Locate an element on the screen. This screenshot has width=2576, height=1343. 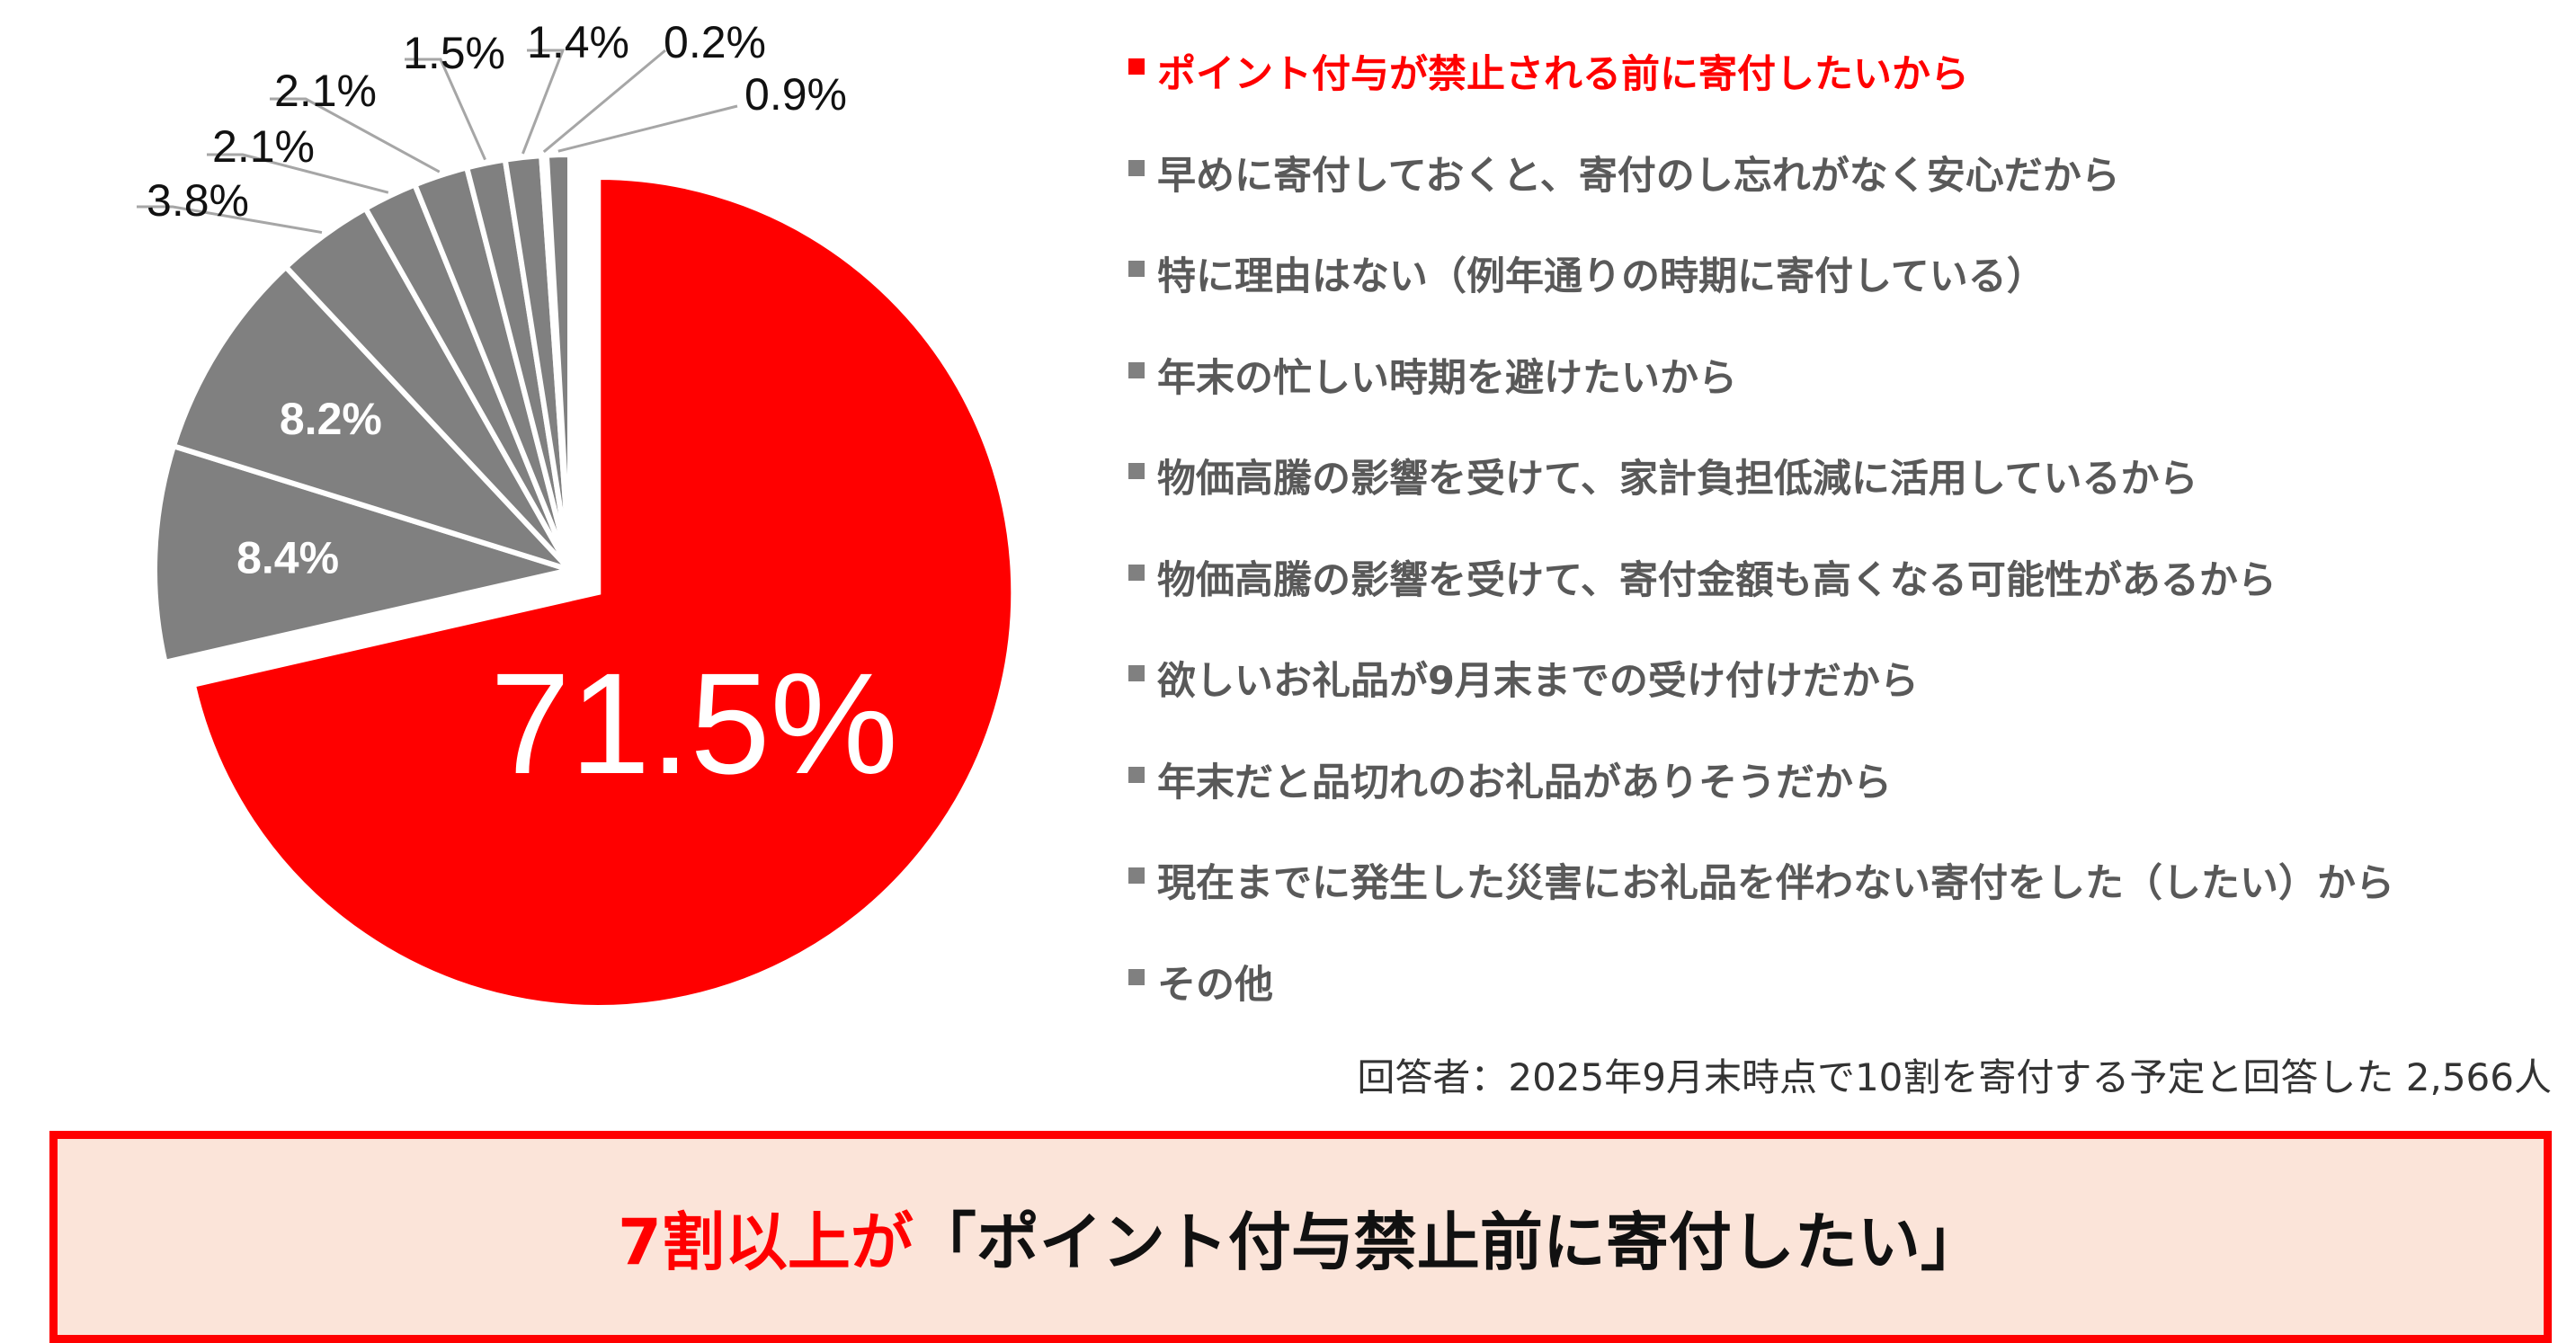
legend-label: 年末だと品切れのお礼品がありそうだから is located at coordinates (1524, 782).